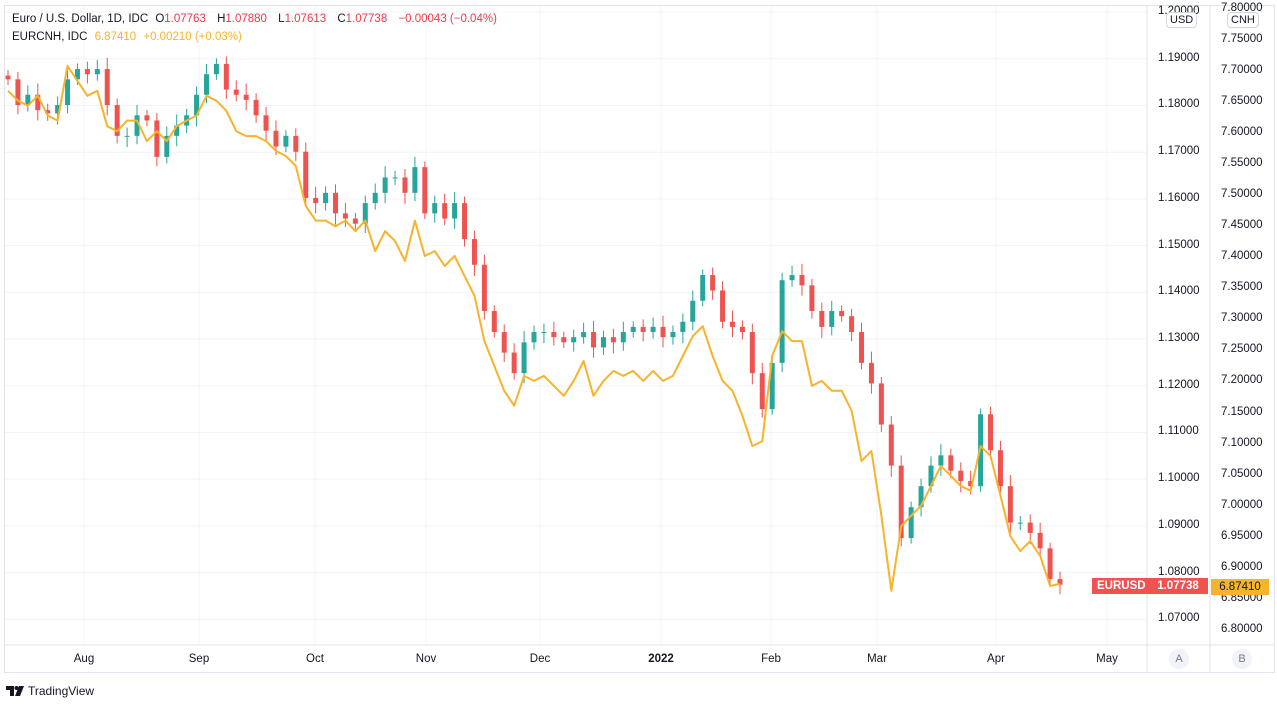 The image size is (1277, 707). What do you see at coordinates (1242, 659) in the screenshot?
I see `right-scale-auto-button: B` at bounding box center [1242, 659].